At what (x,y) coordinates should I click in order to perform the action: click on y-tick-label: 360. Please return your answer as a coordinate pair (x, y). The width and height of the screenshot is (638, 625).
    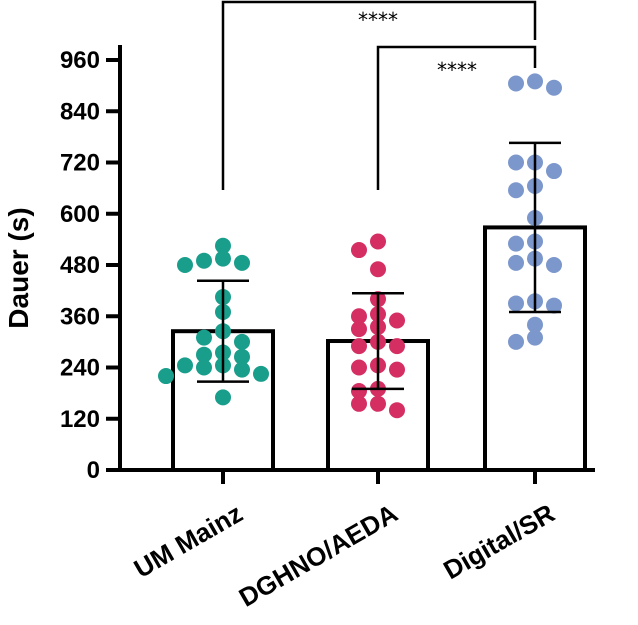
    Looking at the image, I should click on (80, 316).